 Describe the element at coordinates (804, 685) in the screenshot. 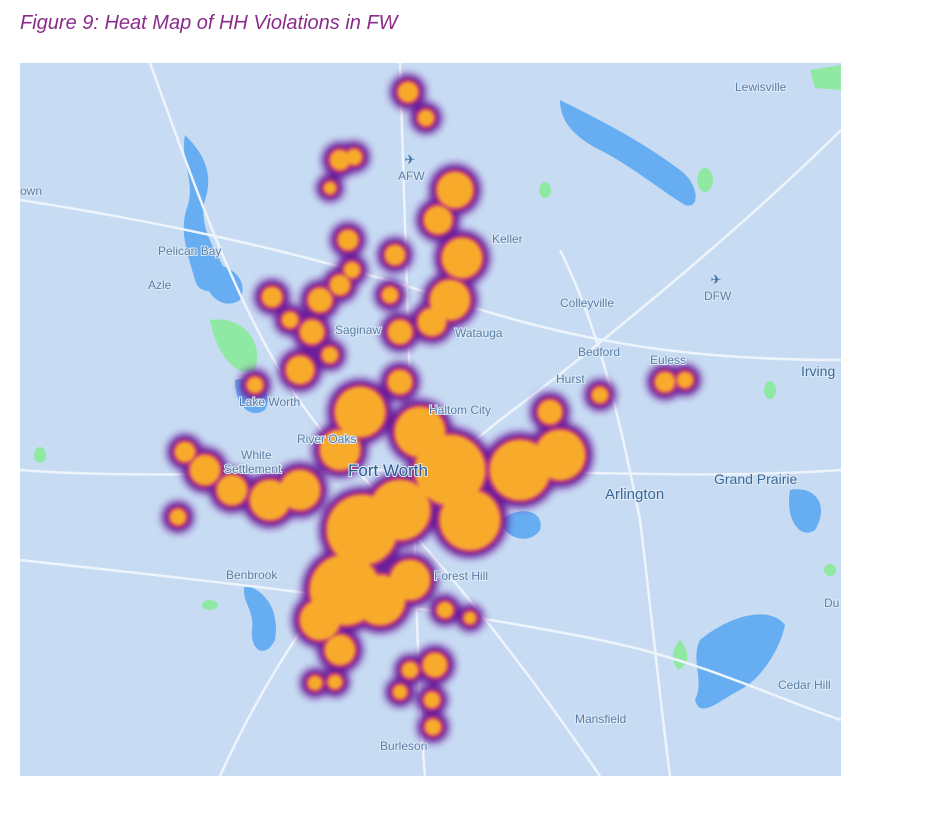

I see `place-label: Cedar Hill` at that location.